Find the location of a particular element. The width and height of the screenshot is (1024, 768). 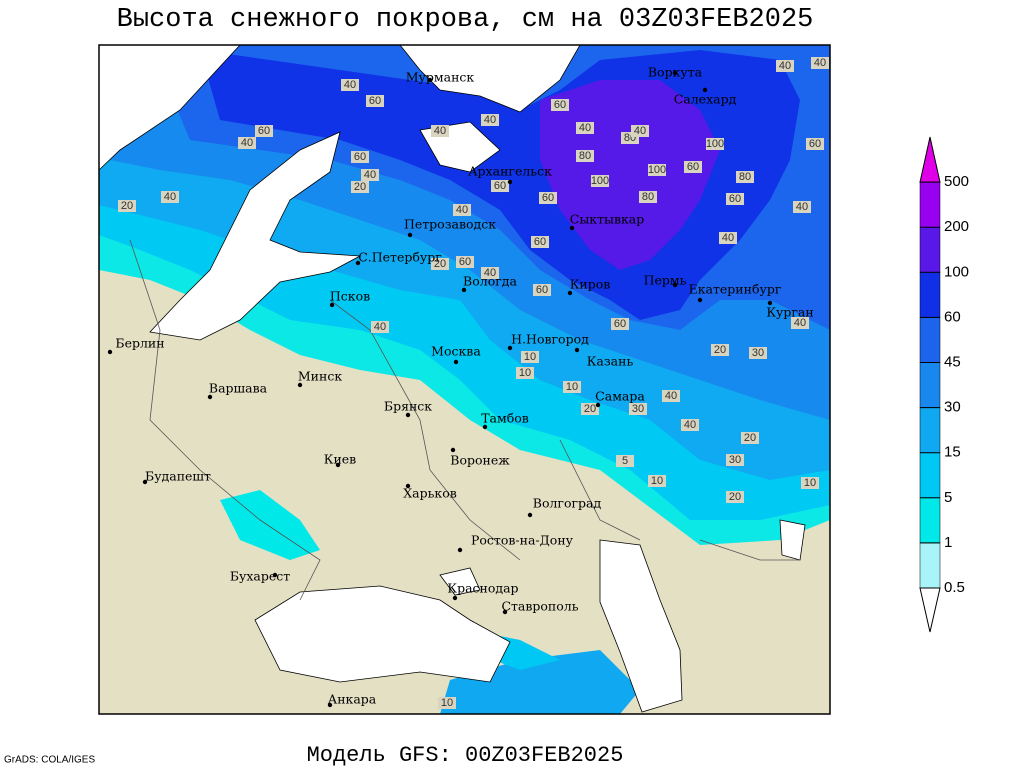

city-label: С.Петербург is located at coordinates (400, 257).